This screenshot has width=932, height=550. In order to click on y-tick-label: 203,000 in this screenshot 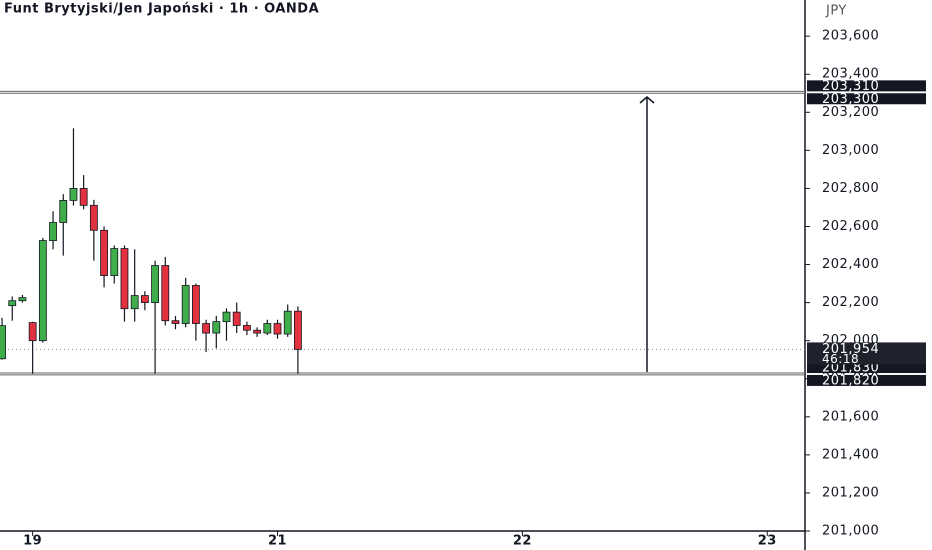, I will do `click(850, 150)`.